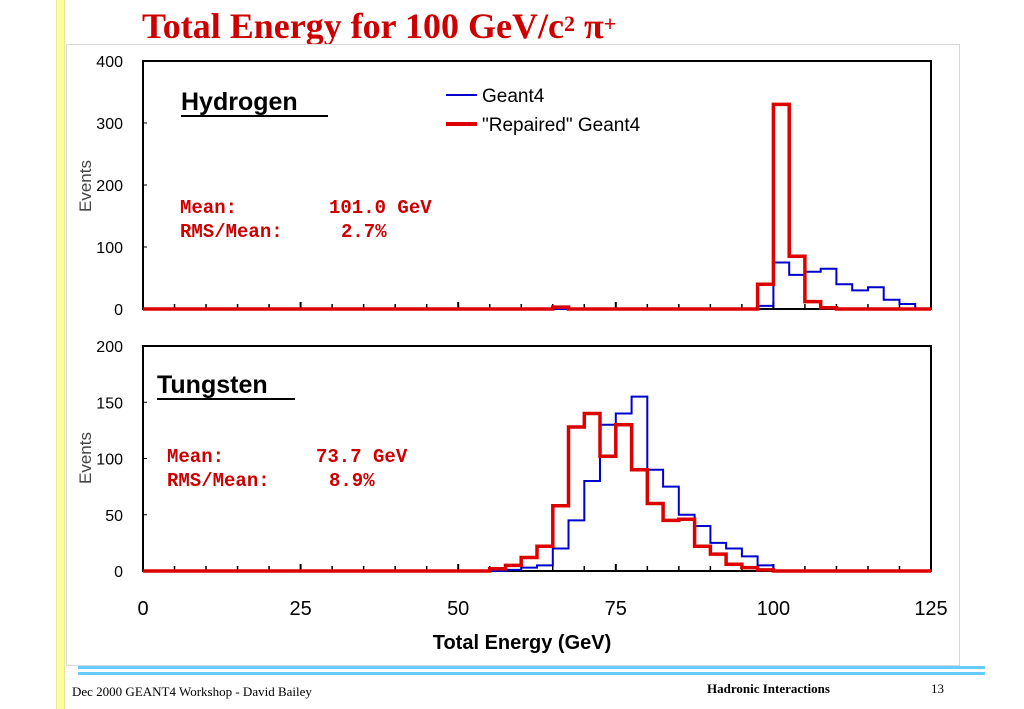 The height and width of the screenshot is (709, 1024). I want to click on hydrogen-y-tick-label: 400, so click(109, 62).